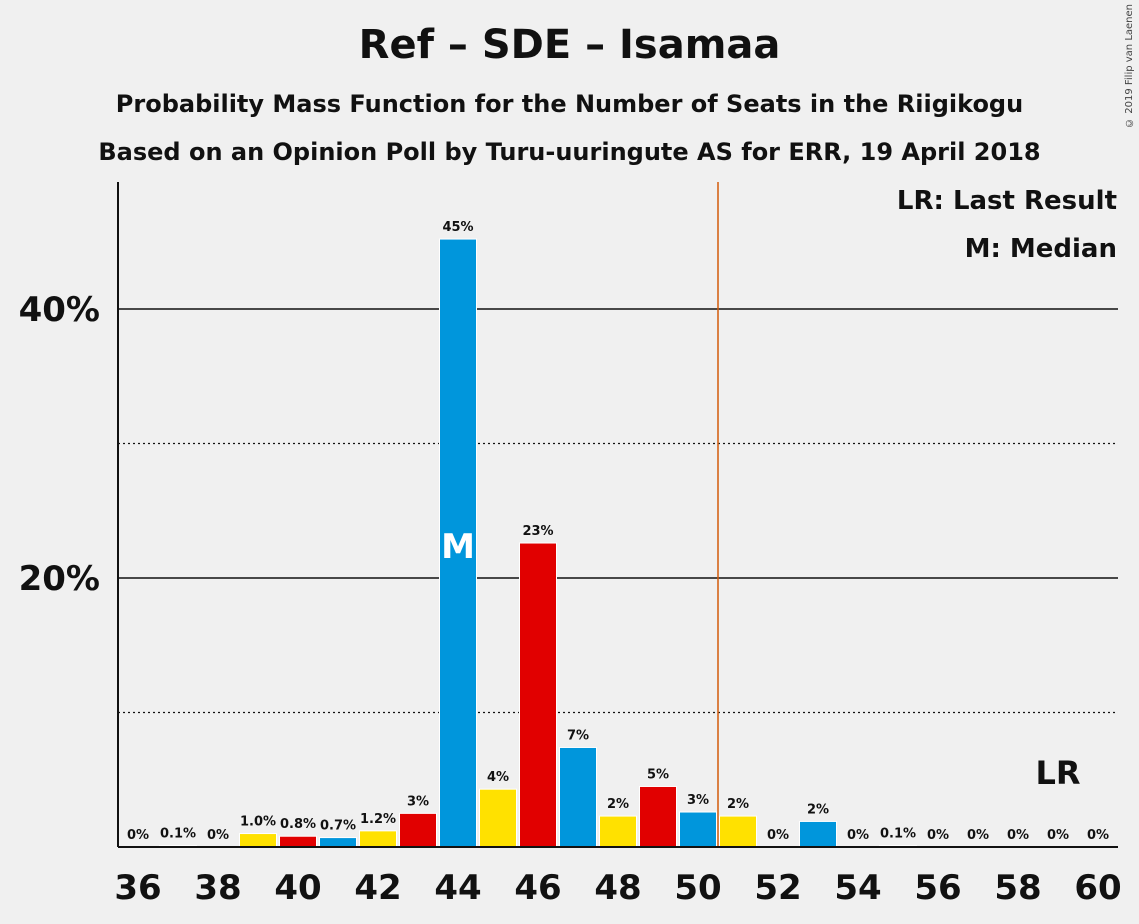 This screenshot has width=1139, height=924. What do you see at coordinates (537, 888) in the screenshot?
I see `x-tick-label: 46` at bounding box center [537, 888].